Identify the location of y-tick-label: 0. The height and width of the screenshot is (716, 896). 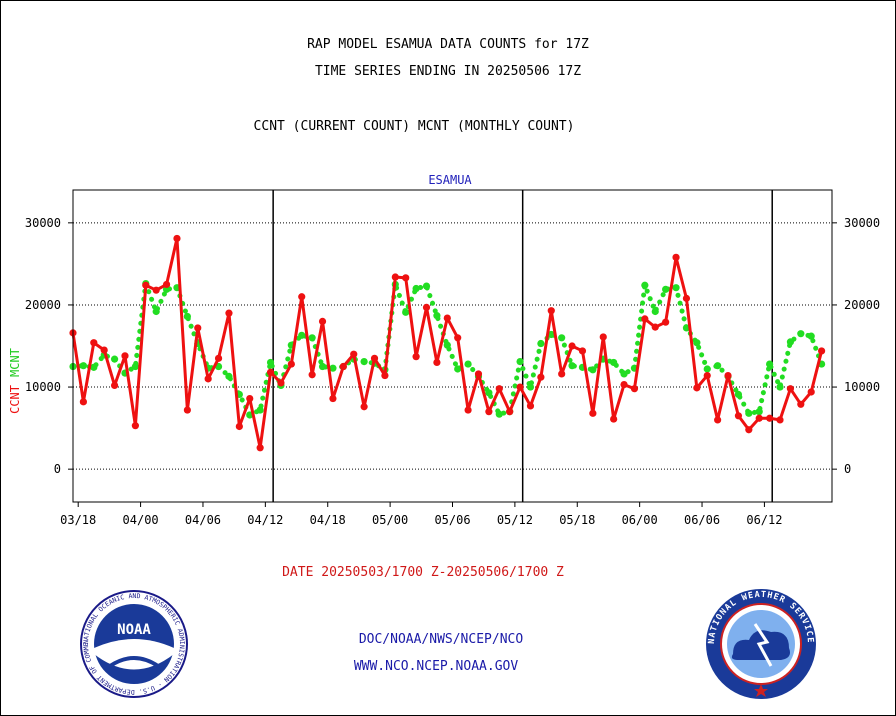
(847, 469).